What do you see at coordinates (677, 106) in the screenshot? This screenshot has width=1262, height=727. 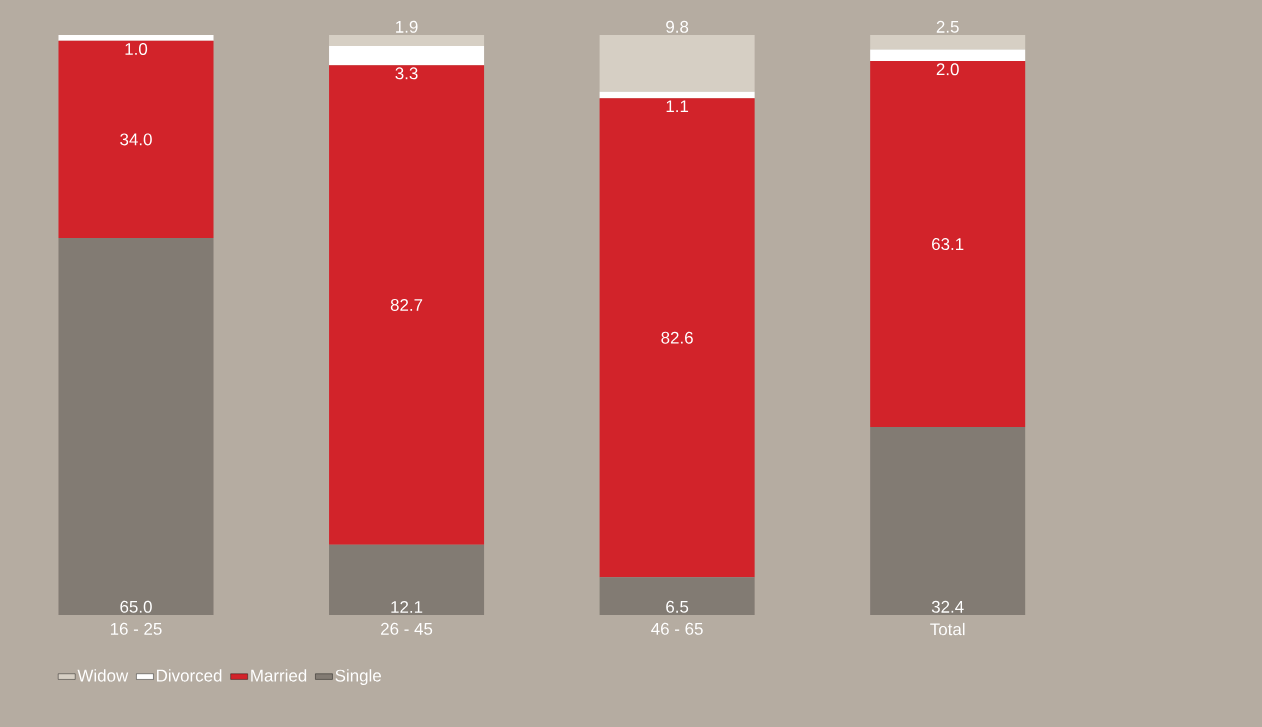 I see `data-label: 1.1` at bounding box center [677, 106].